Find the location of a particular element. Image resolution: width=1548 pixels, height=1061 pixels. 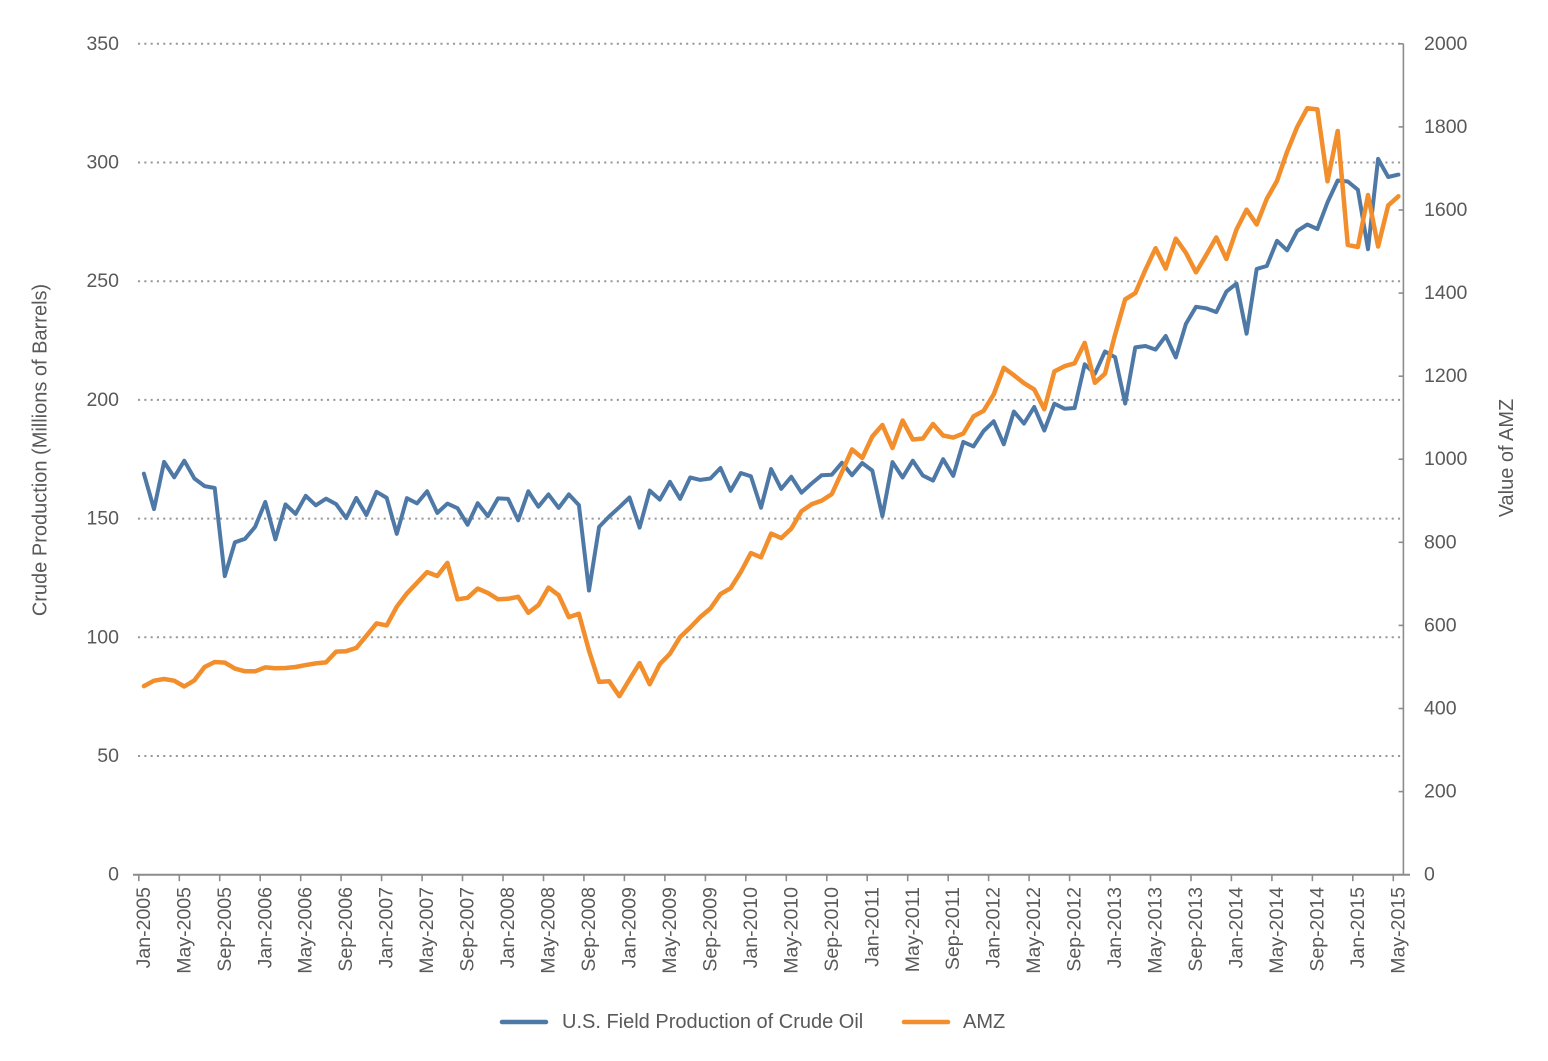

svg-text: May-2013 is located at coordinates (1156, 930).